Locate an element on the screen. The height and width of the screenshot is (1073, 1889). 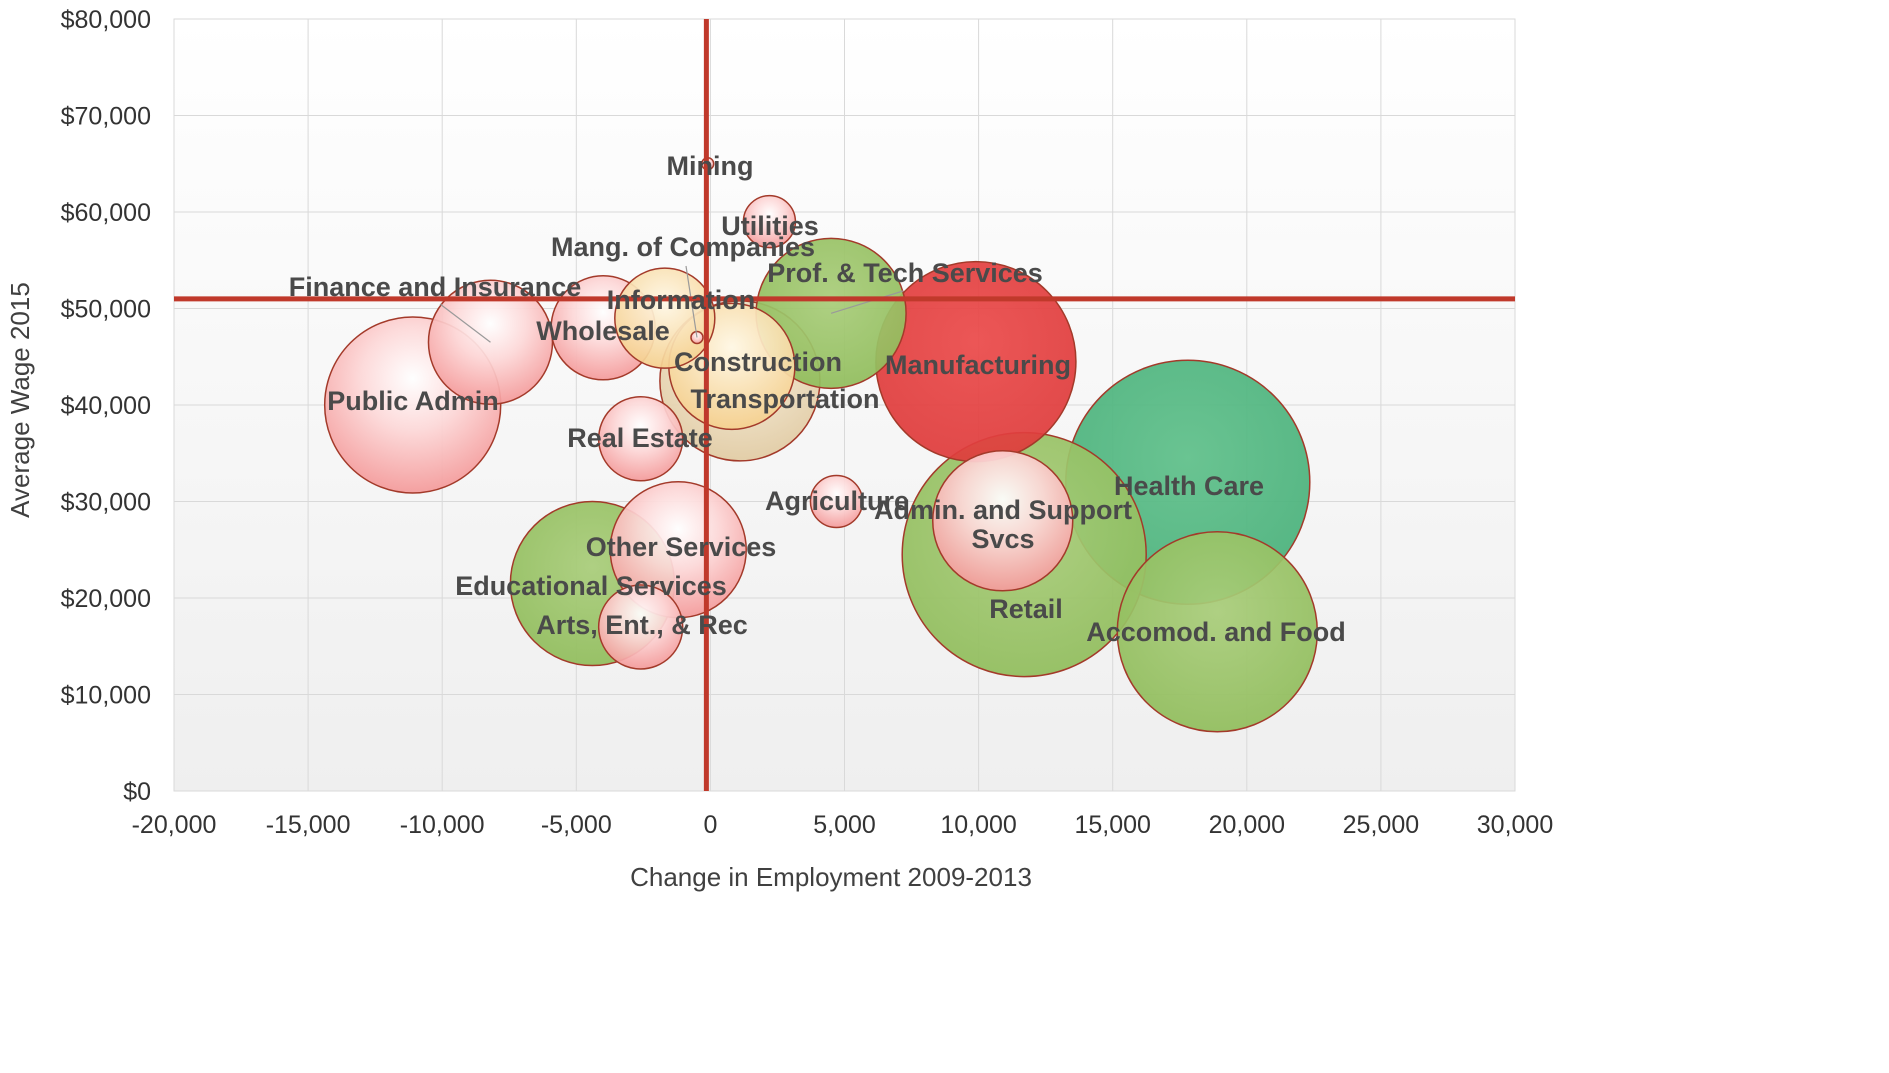
x-tick-label: -20,000 is located at coordinates (174, 825).